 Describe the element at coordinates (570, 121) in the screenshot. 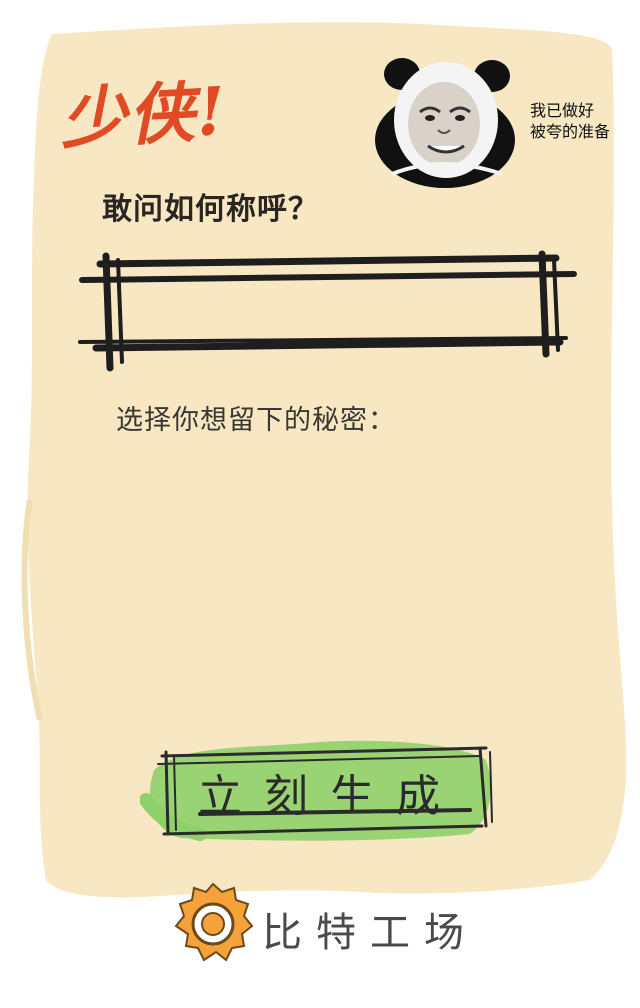

I see `meme-caption: 我已做好 被夸的准备` at that location.